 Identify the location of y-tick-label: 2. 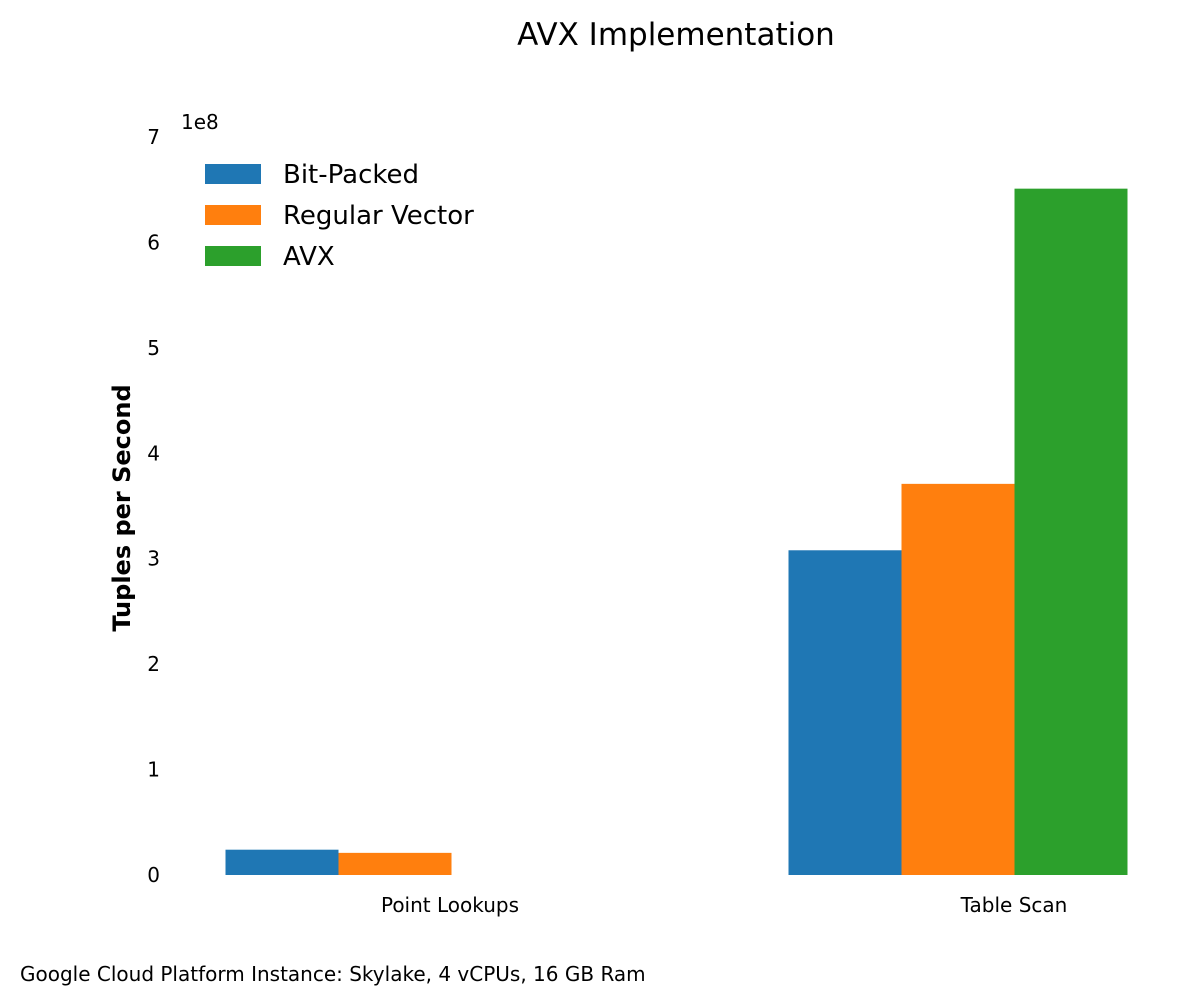
(153, 664).